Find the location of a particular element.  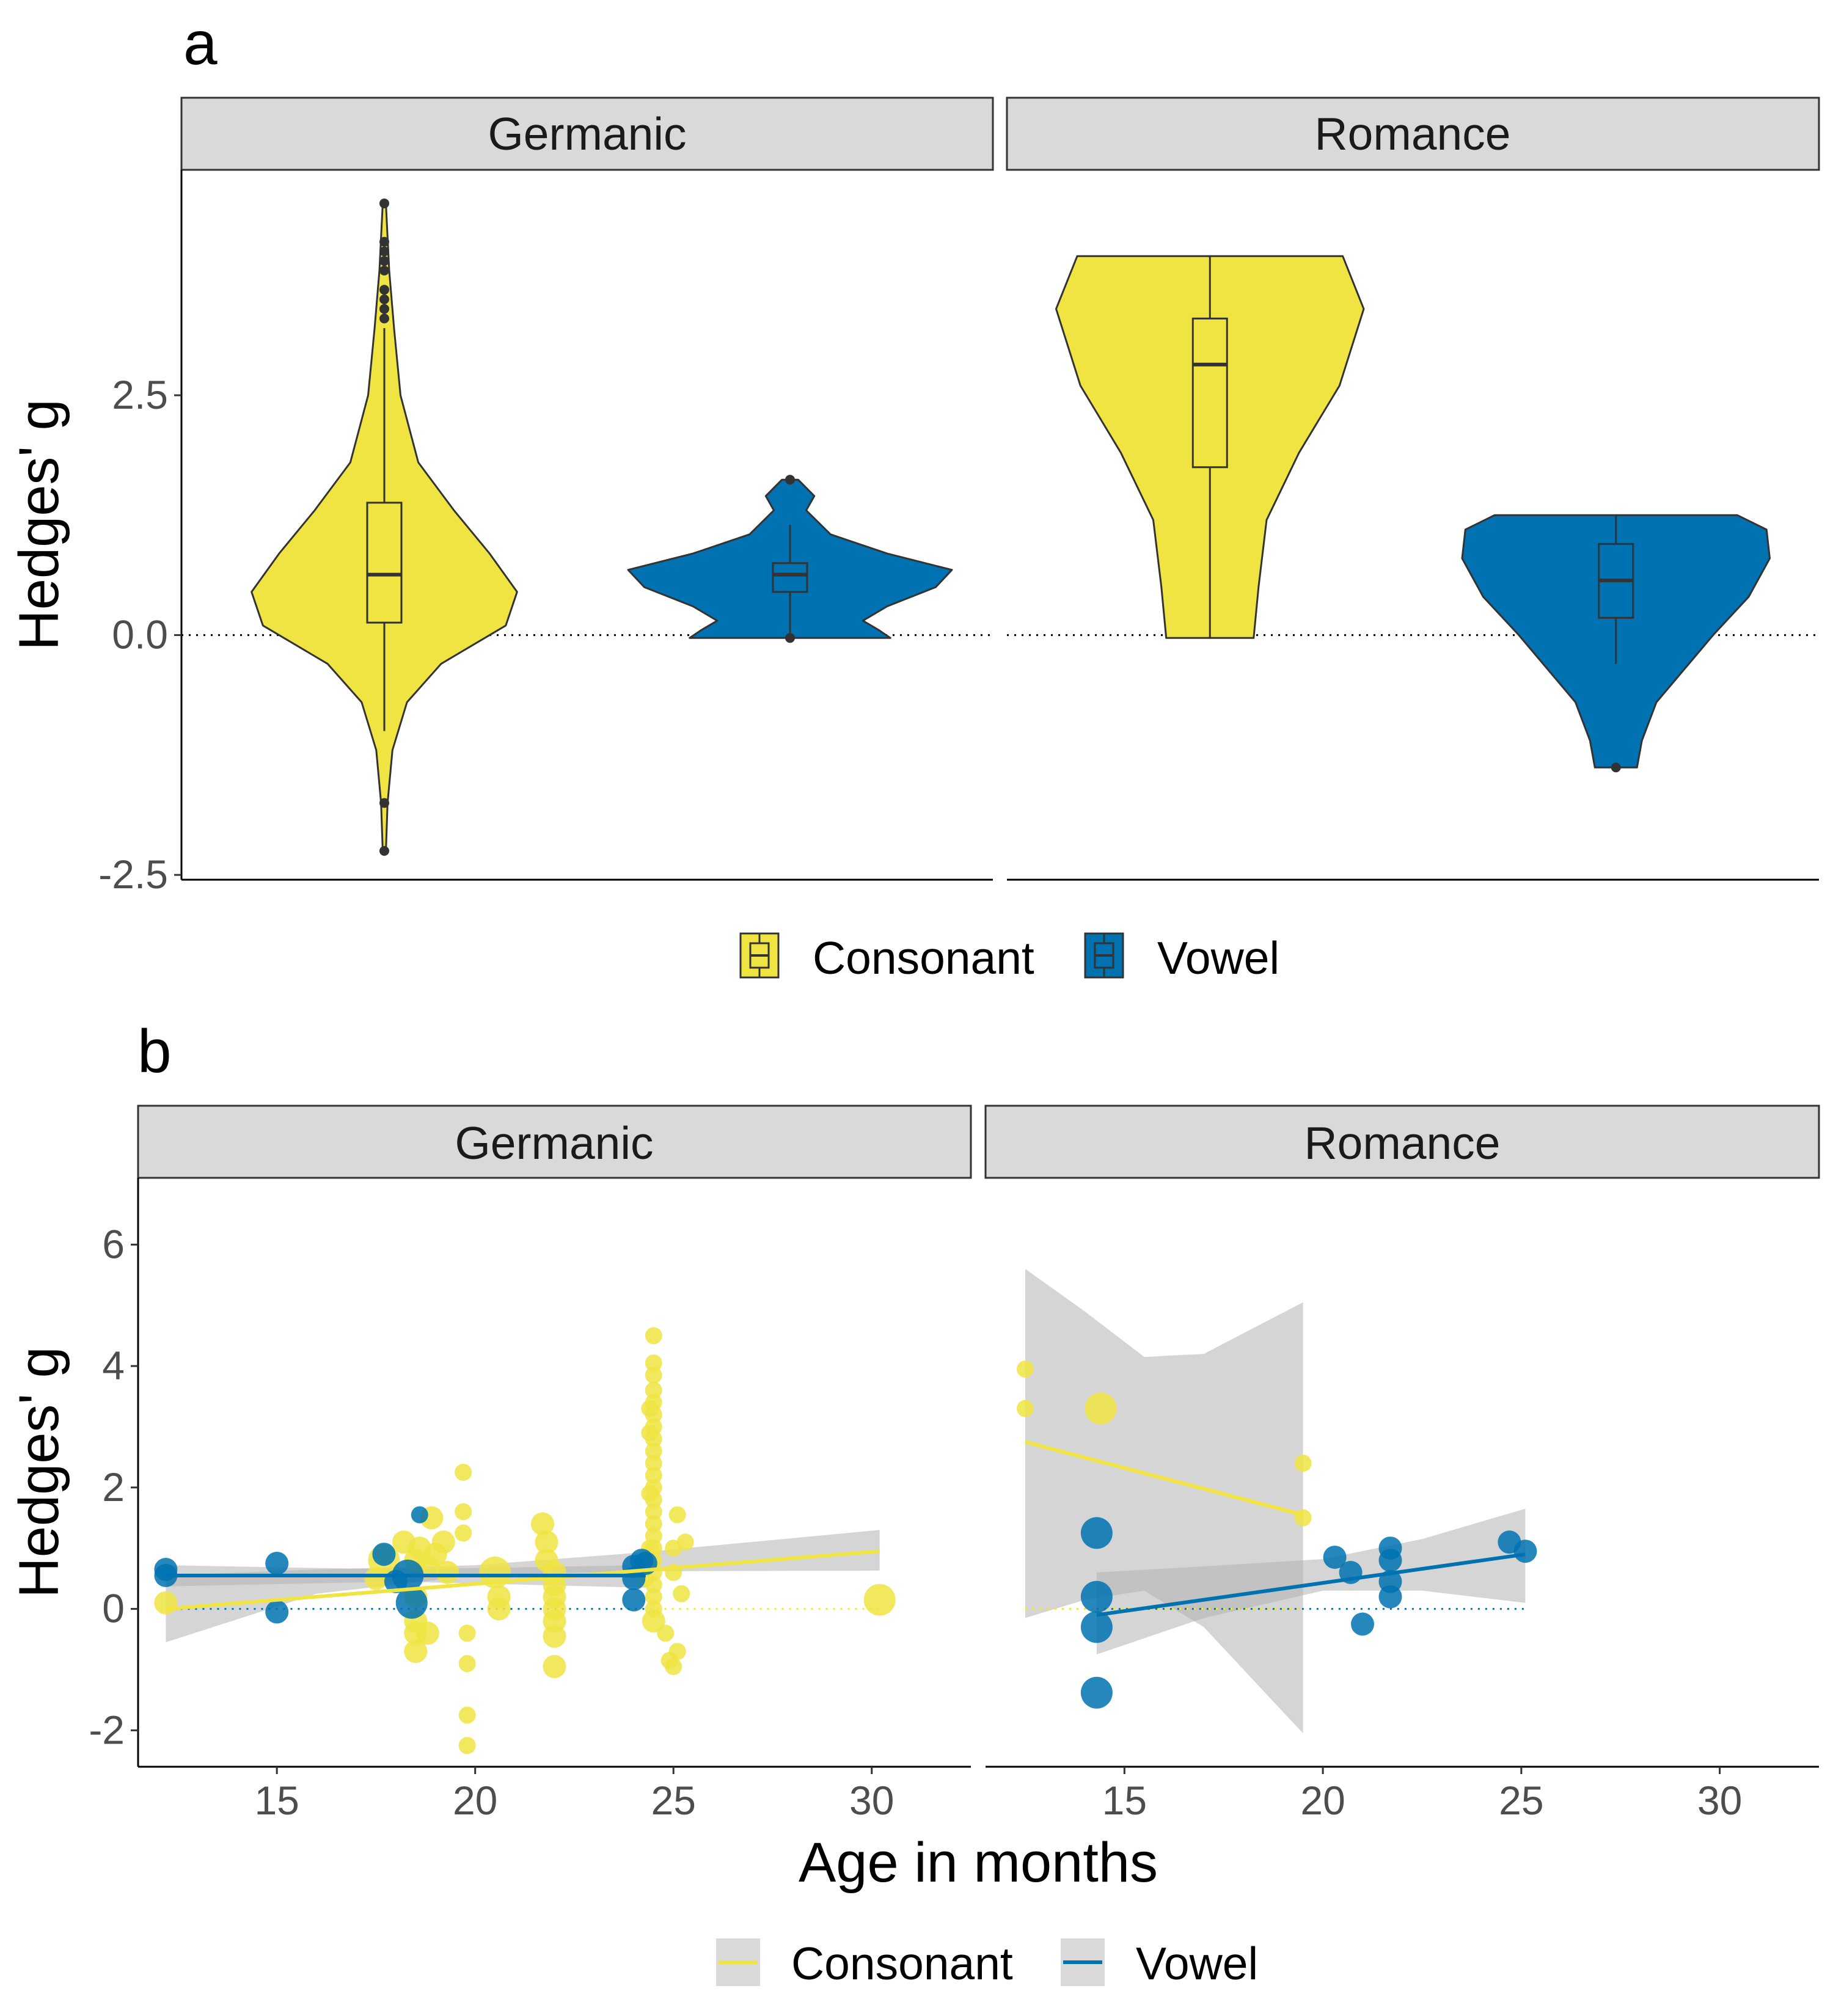

panel-a-legend: Consonant Vowel is located at coordinates (1009, 958).